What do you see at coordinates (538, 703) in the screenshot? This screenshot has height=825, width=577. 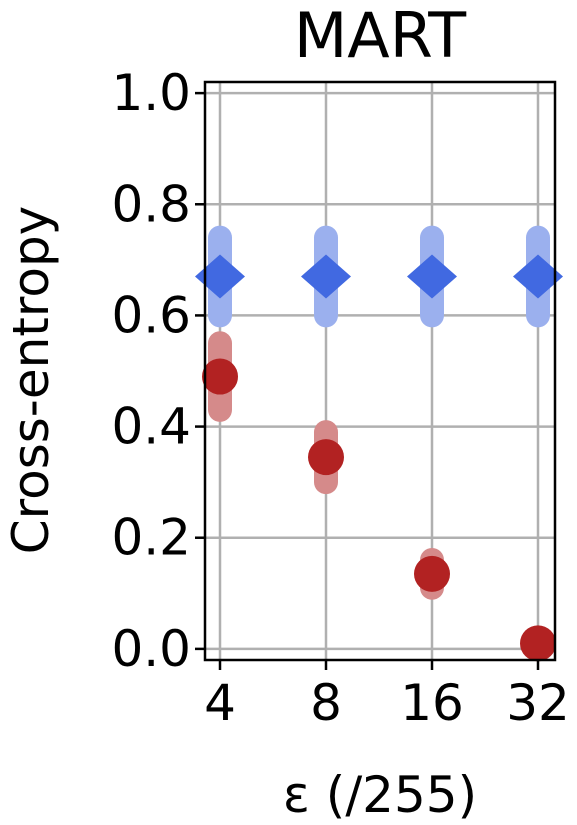 I see `x-tick-label: 32` at bounding box center [538, 703].